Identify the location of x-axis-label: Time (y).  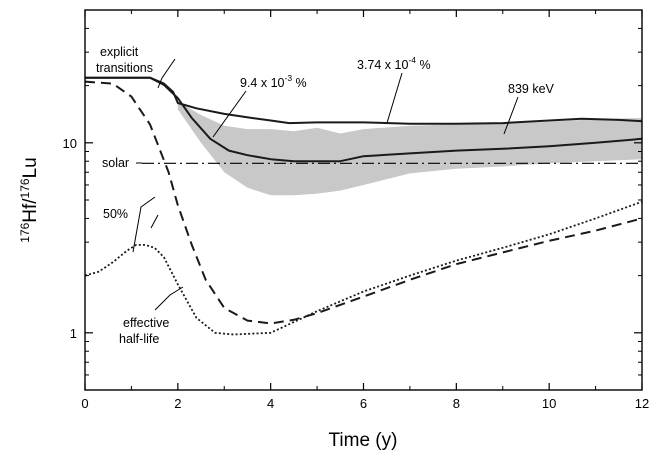
(363, 440).